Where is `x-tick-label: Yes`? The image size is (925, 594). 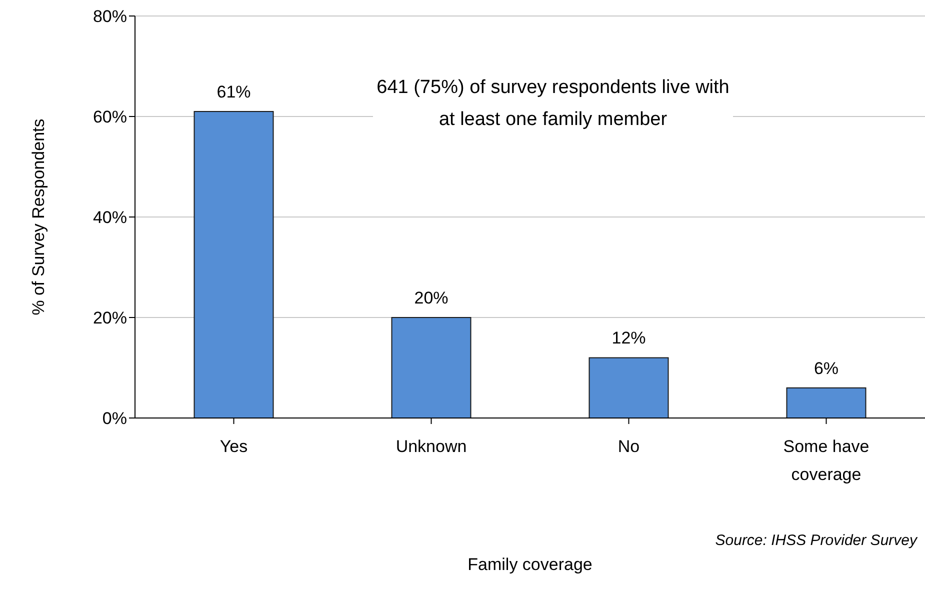 x-tick-label: Yes is located at coordinates (234, 446).